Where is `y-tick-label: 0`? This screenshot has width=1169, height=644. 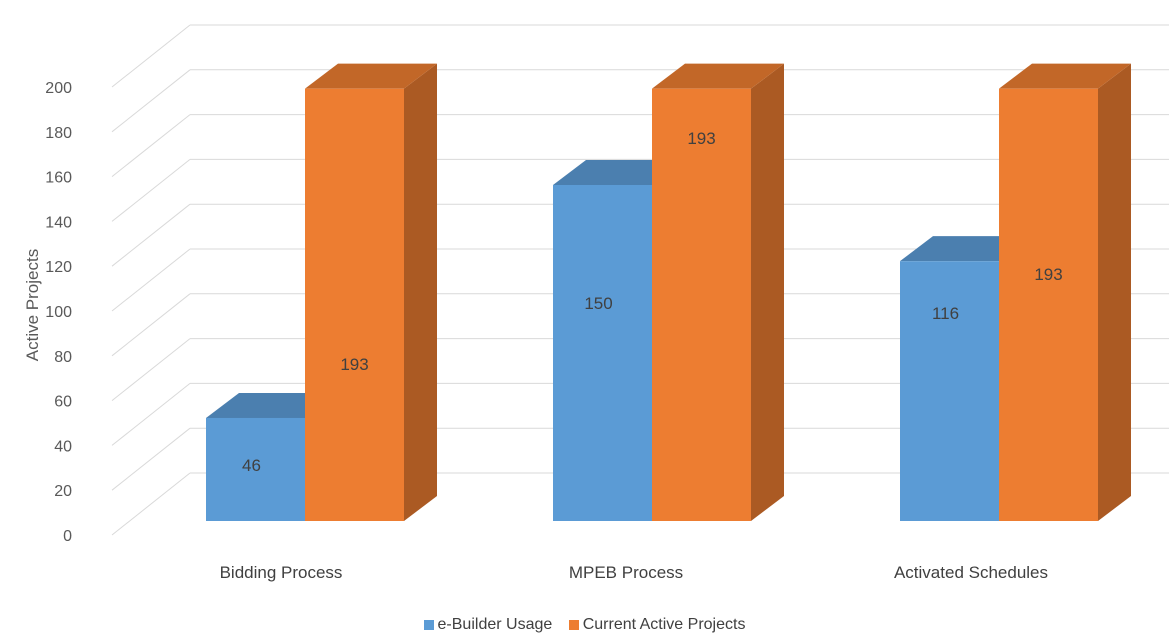 y-tick-label: 0 is located at coordinates (67, 536).